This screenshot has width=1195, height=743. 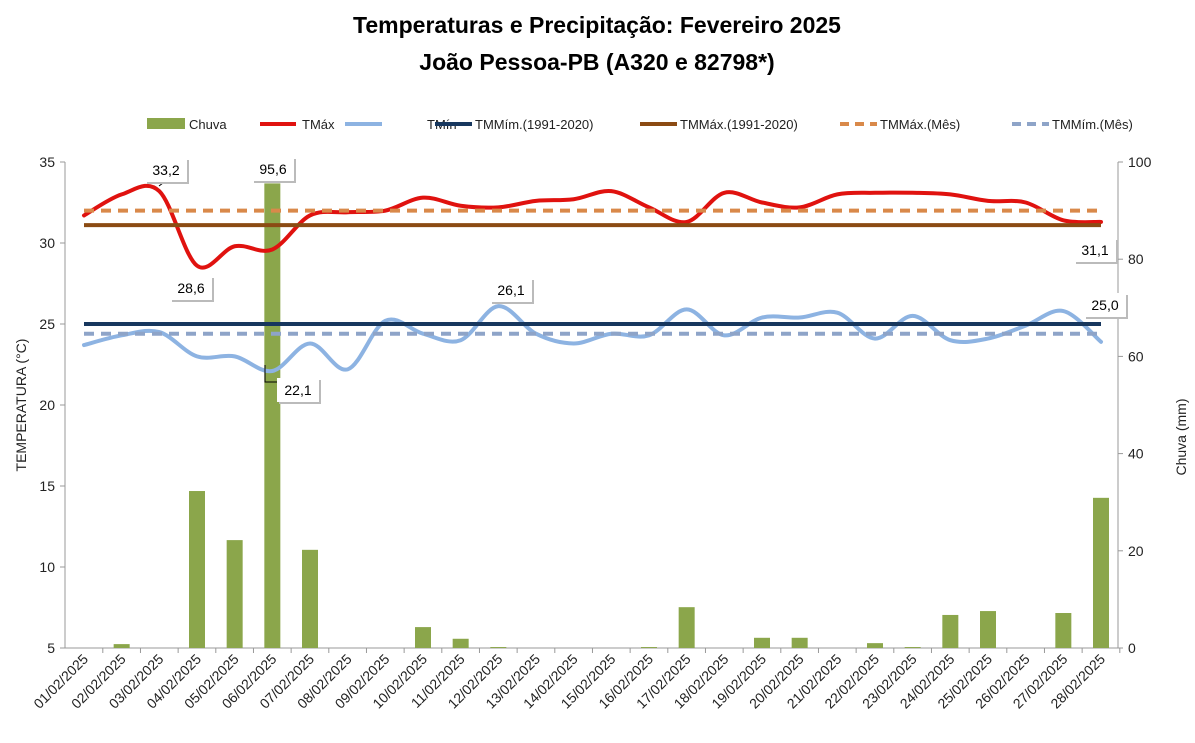 I want to click on y-tick-label: 25, so click(x=47, y=324).